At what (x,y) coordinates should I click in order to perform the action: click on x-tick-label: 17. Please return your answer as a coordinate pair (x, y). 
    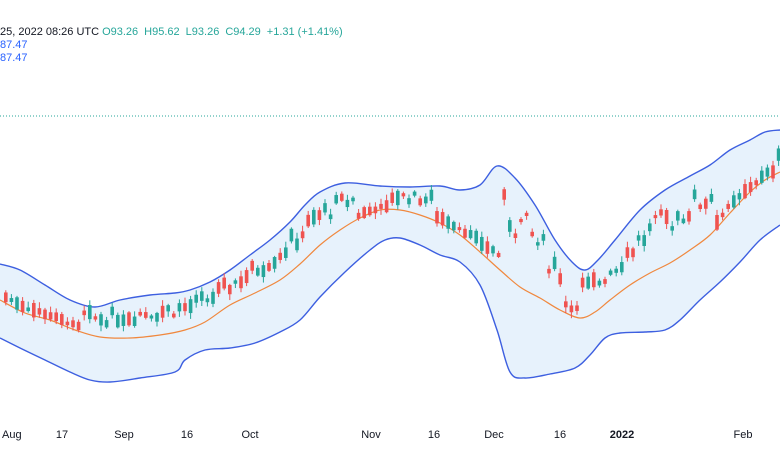
    Looking at the image, I should click on (62, 435).